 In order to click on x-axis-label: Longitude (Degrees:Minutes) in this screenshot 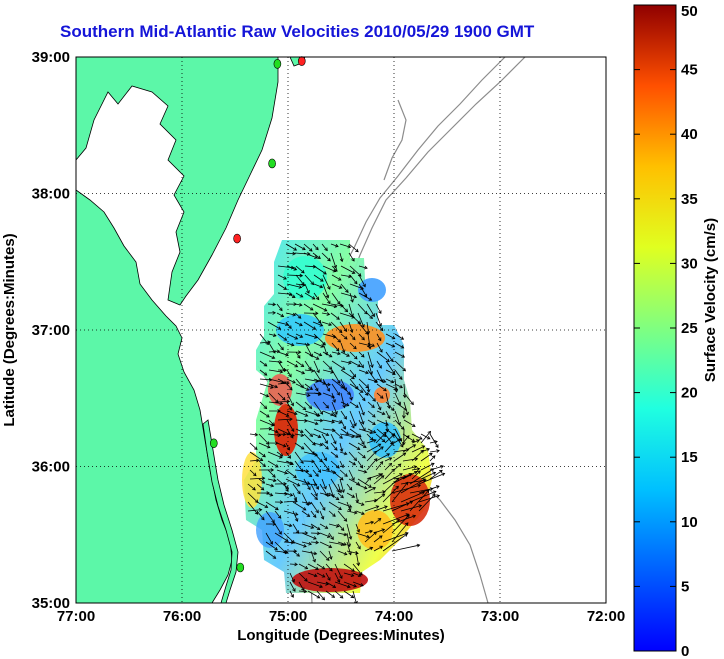, I will do `click(341, 635)`.